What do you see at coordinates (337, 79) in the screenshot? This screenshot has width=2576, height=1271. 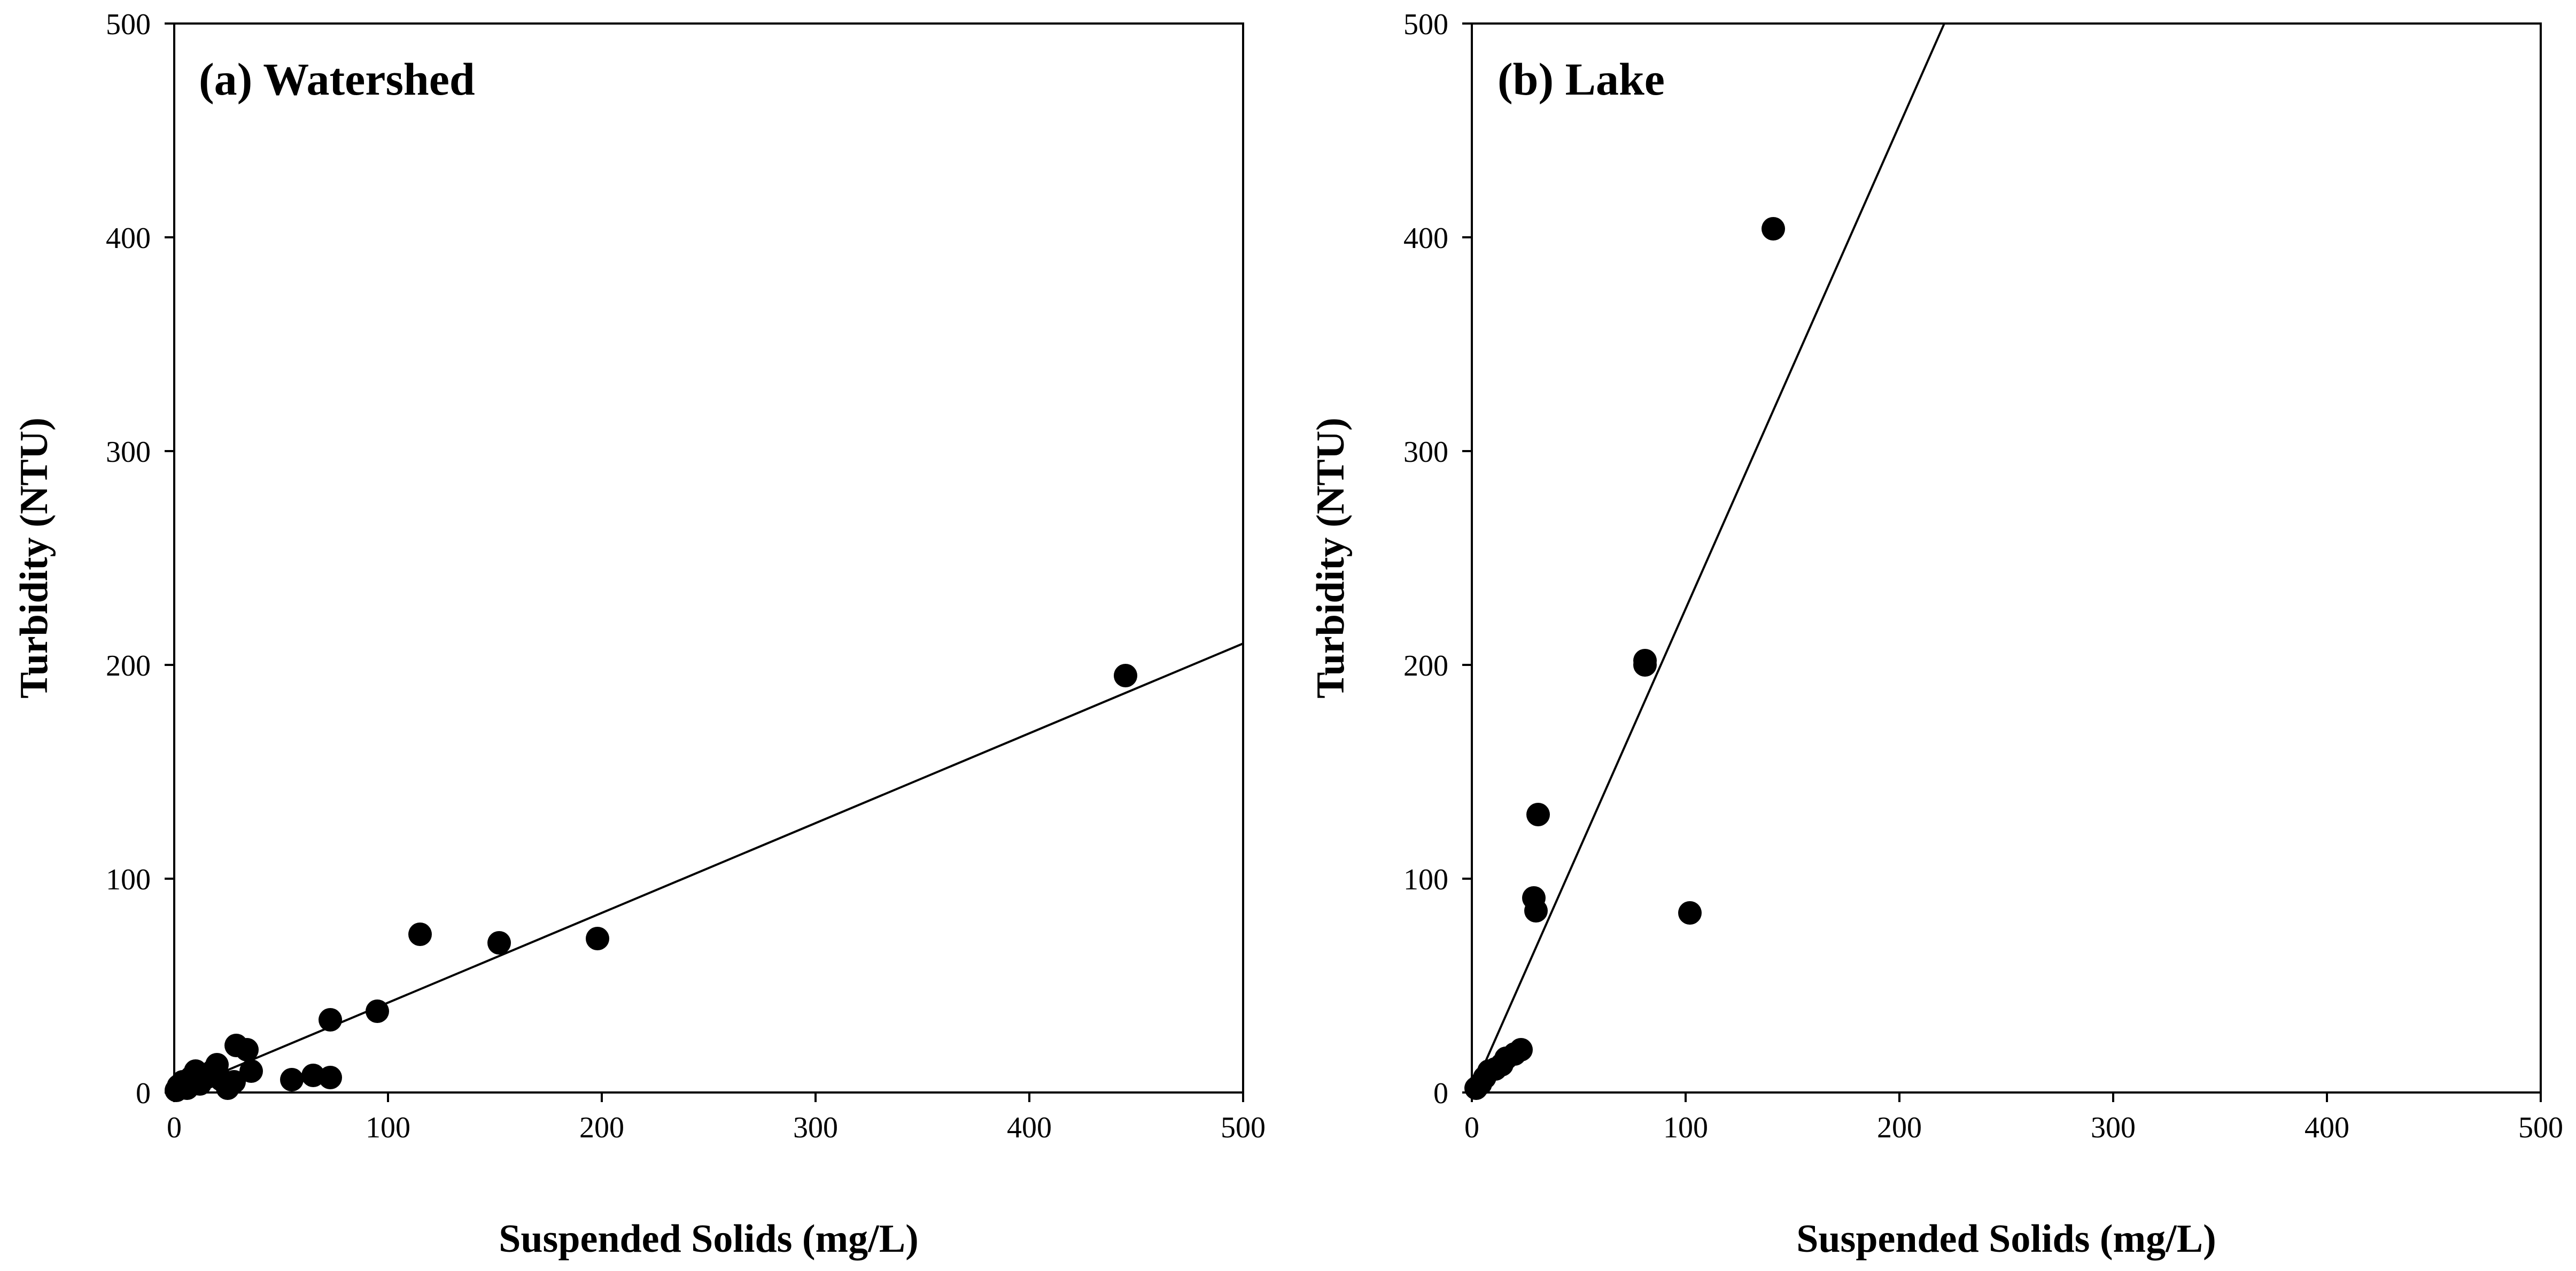 I see `panel-title: (a) Watershed` at bounding box center [337, 79].